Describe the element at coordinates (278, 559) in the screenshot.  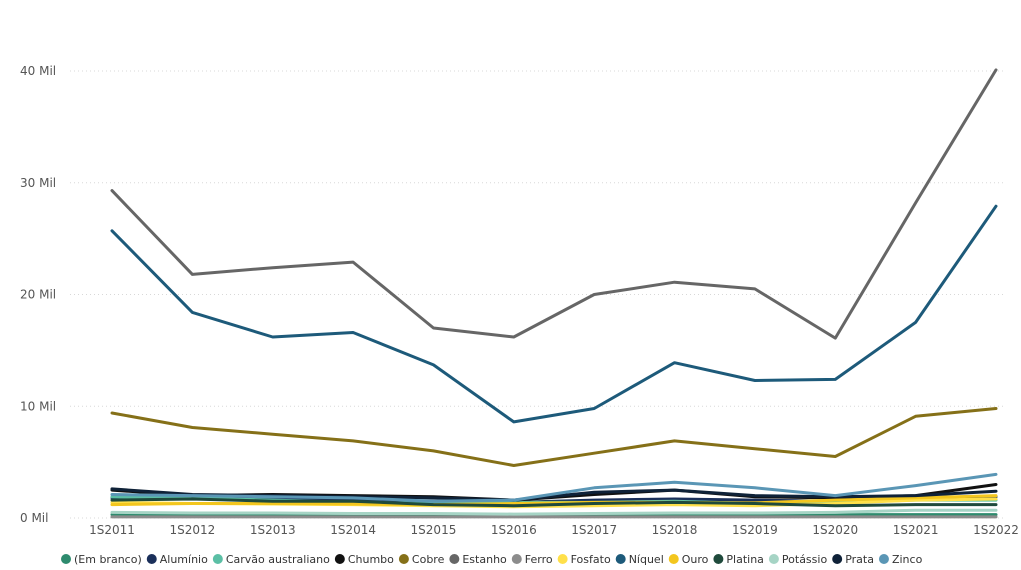
I see `legend-label: Carvão australiano` at that location.